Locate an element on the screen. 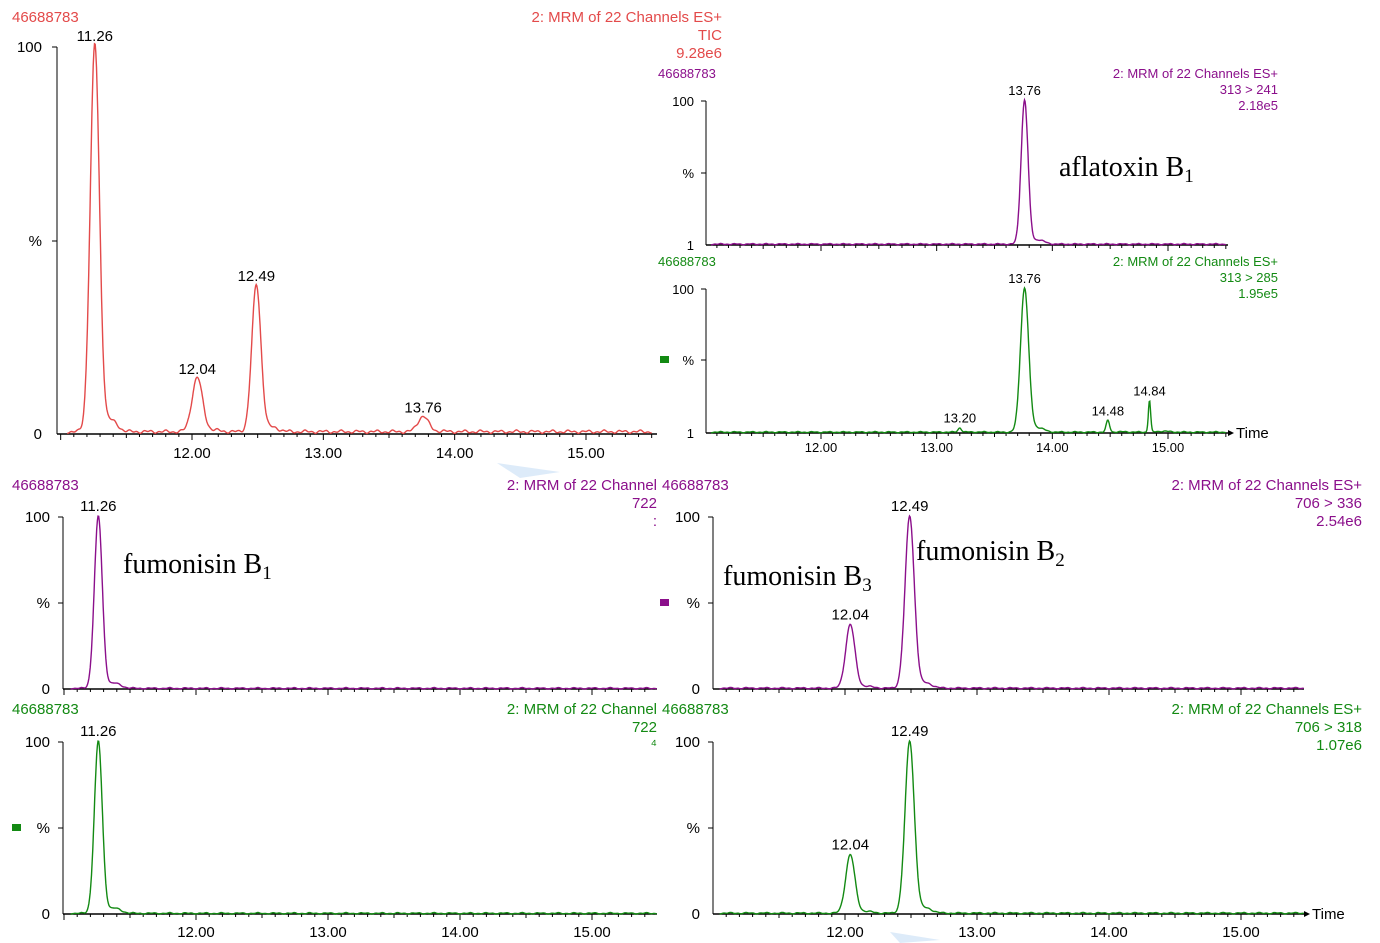  compound-annotation: fumonisin B1 is located at coordinates (197, 566).